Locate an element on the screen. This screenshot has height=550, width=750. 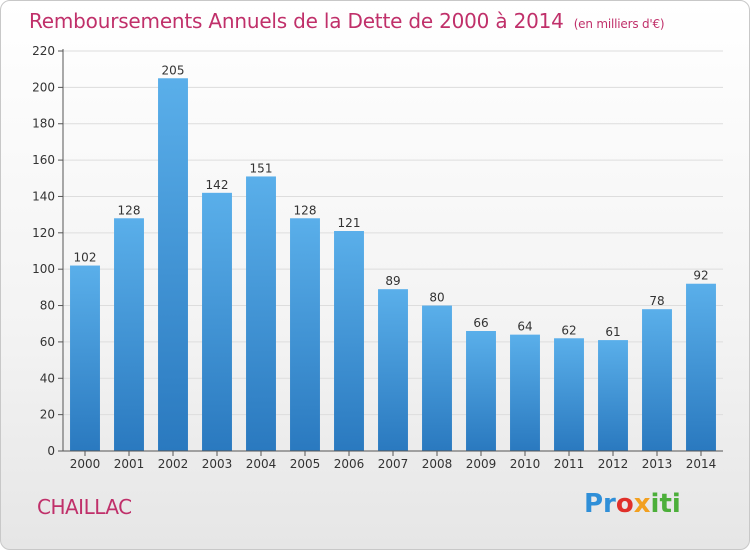
bar-2003 is located at coordinates (217, 321).